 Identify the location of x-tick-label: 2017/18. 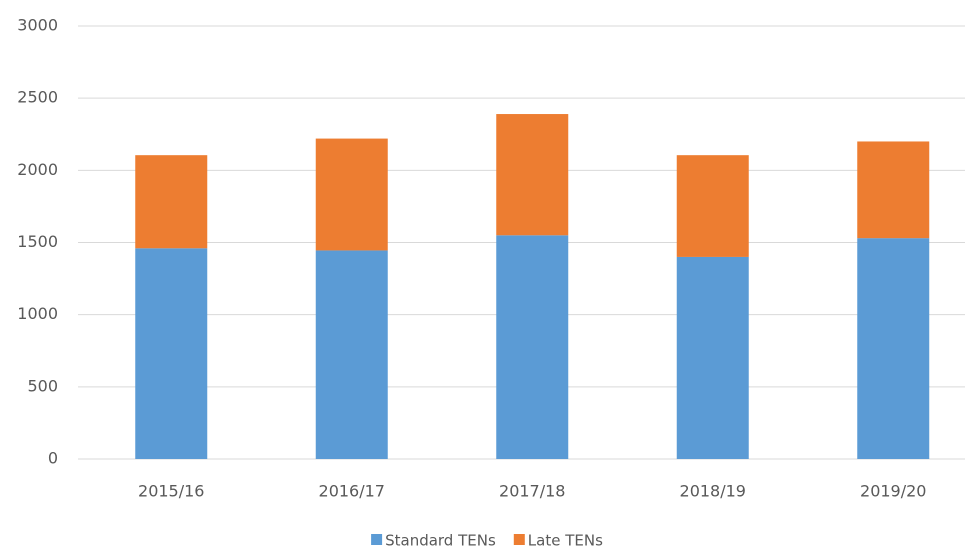
(532, 491).